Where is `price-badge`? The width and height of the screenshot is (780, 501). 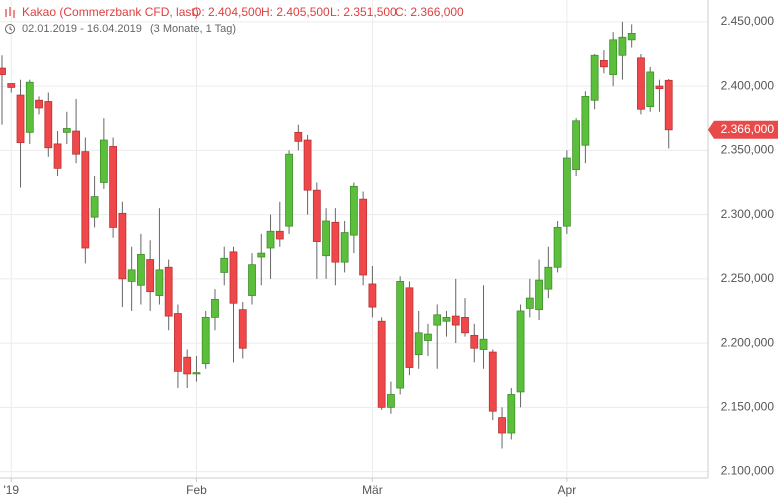
price-badge is located at coordinates (743, 129).